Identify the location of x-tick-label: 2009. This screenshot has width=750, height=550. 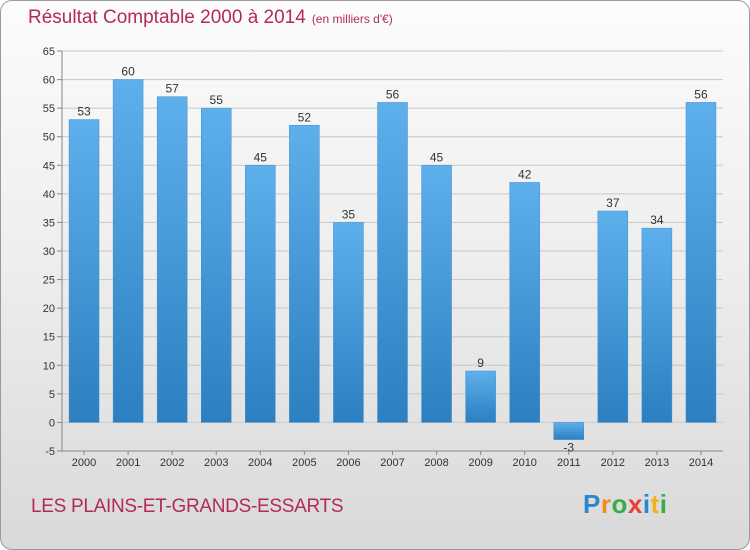
(480, 463).